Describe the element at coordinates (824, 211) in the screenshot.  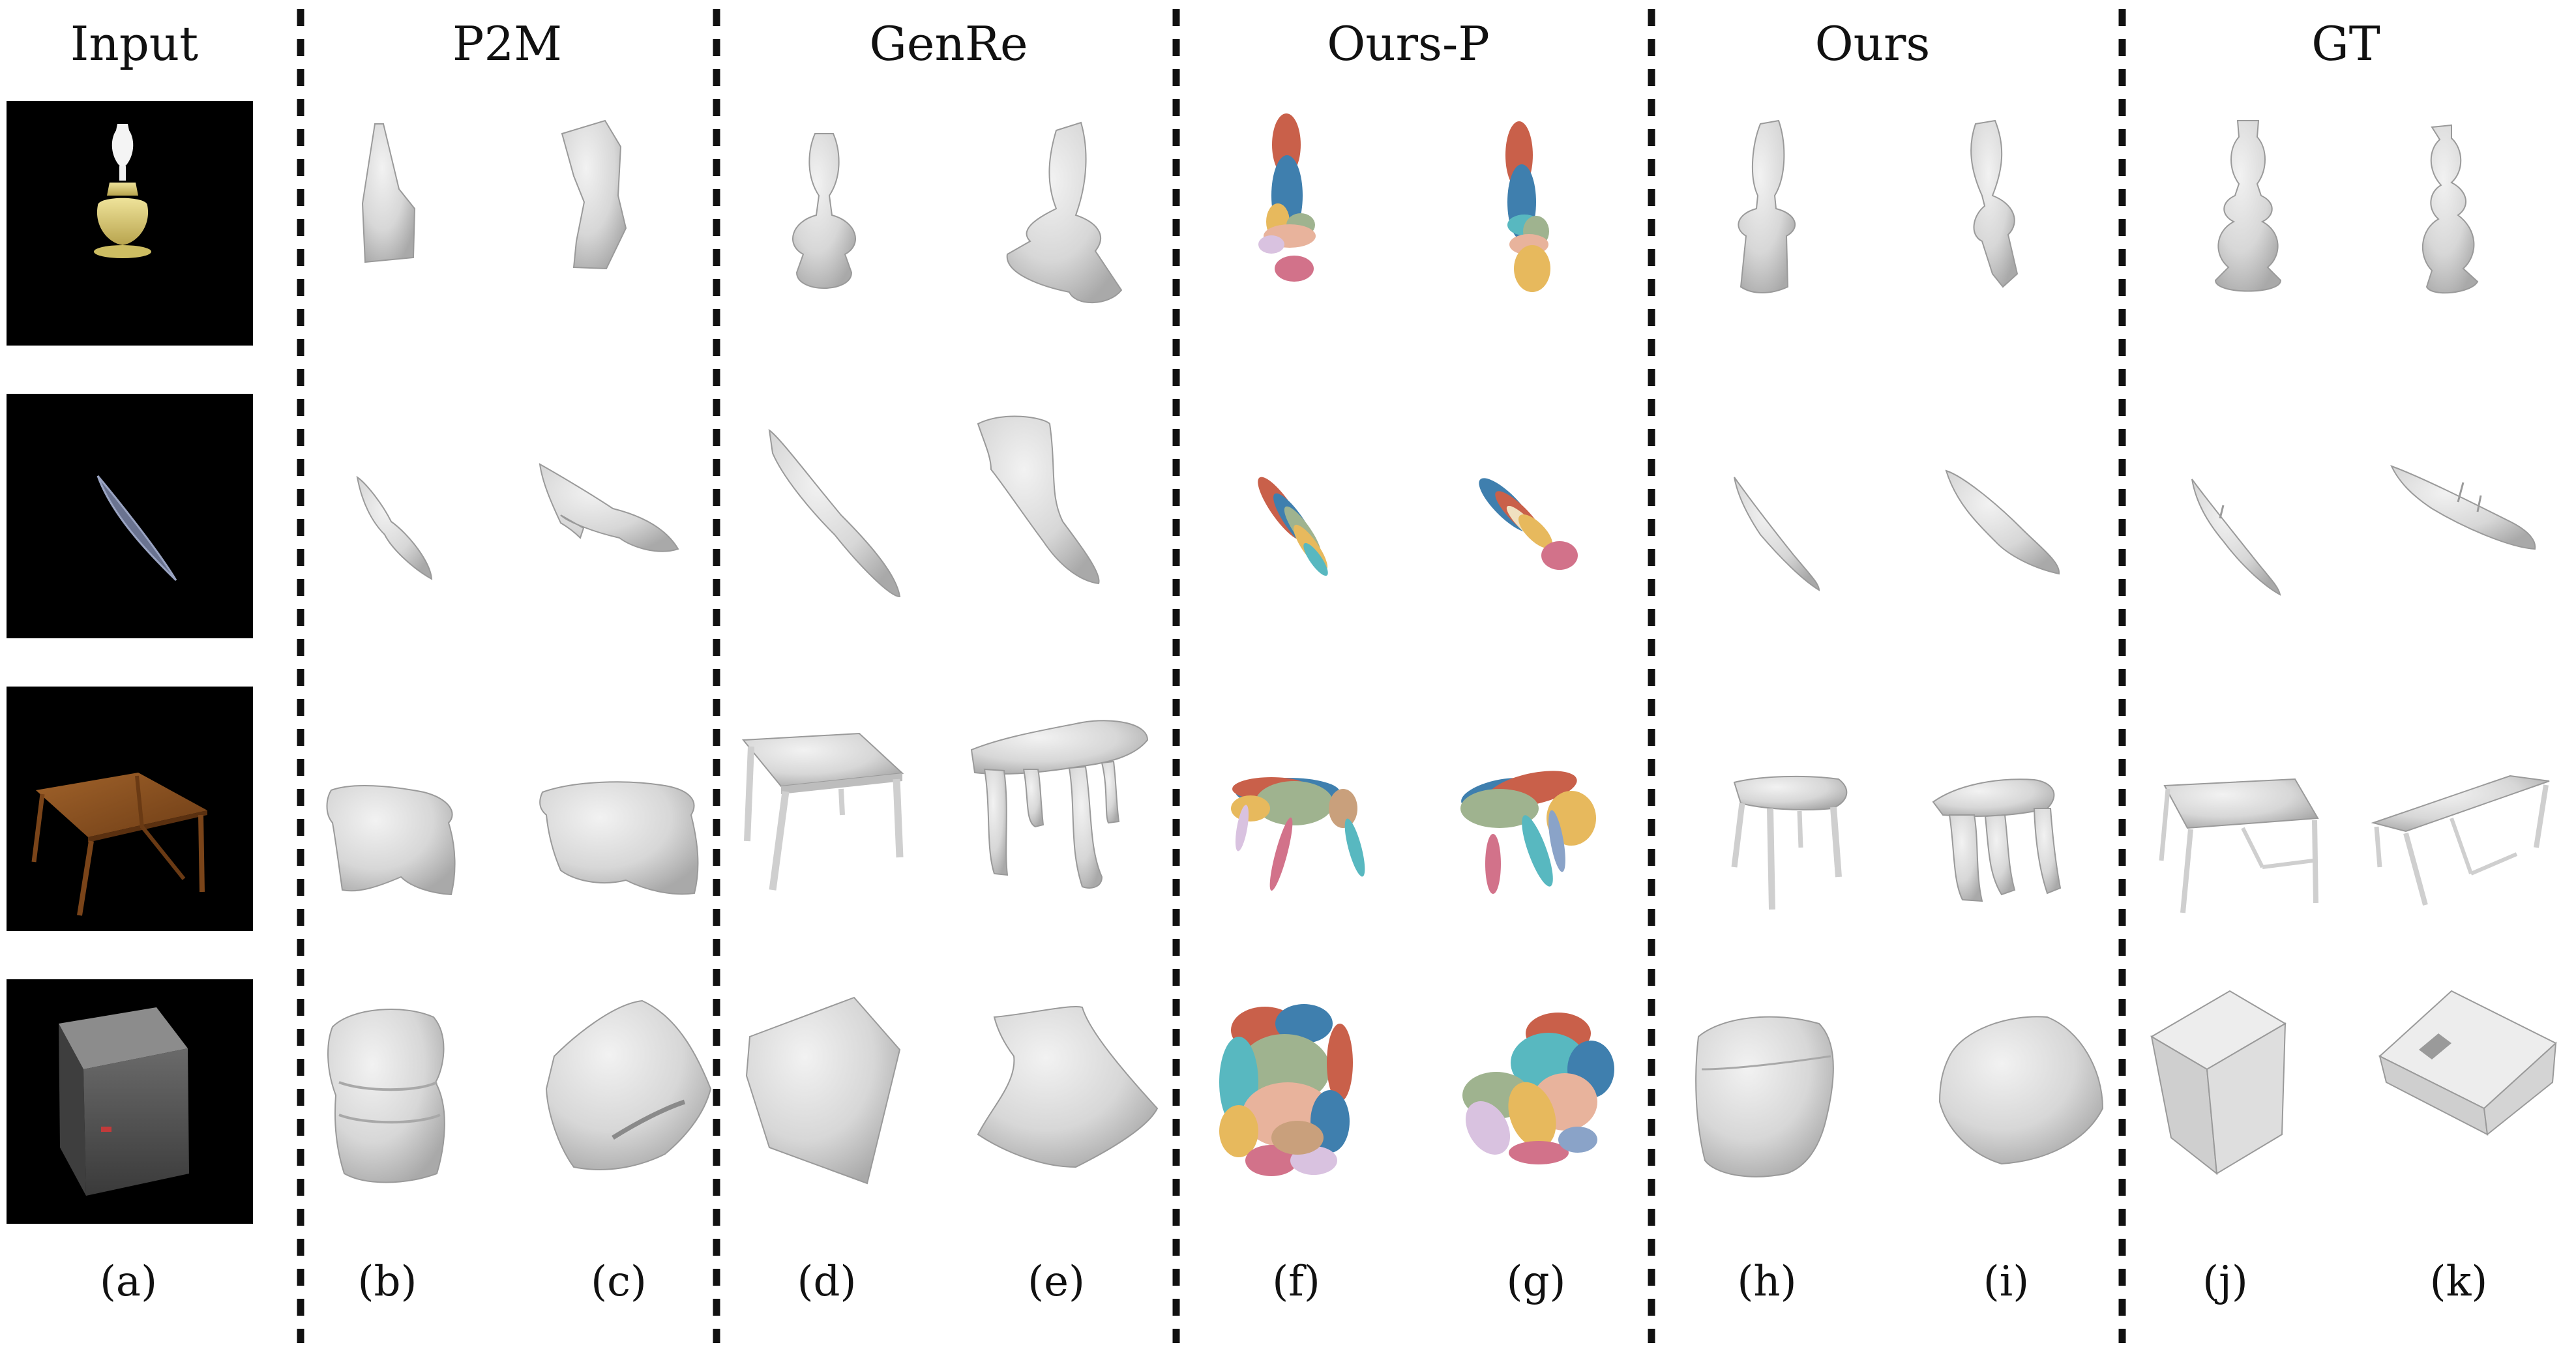
I see `mesh-genre-lamp-view1` at that location.